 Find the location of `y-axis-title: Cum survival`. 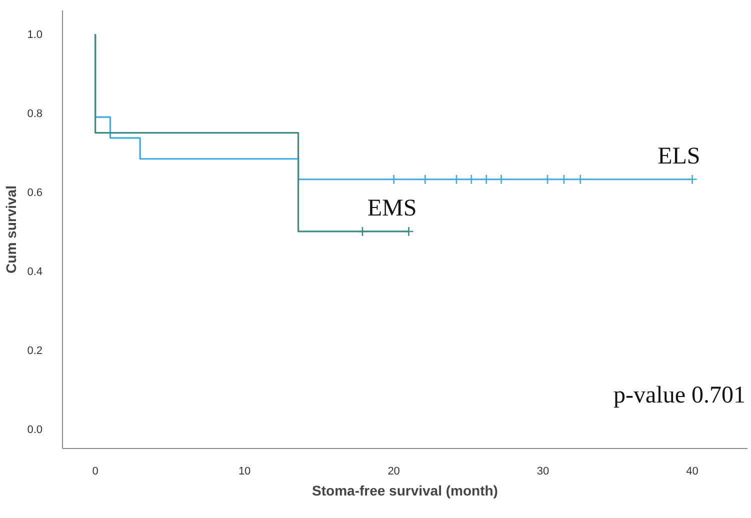

y-axis-title: Cum survival is located at coordinates (11, 230).